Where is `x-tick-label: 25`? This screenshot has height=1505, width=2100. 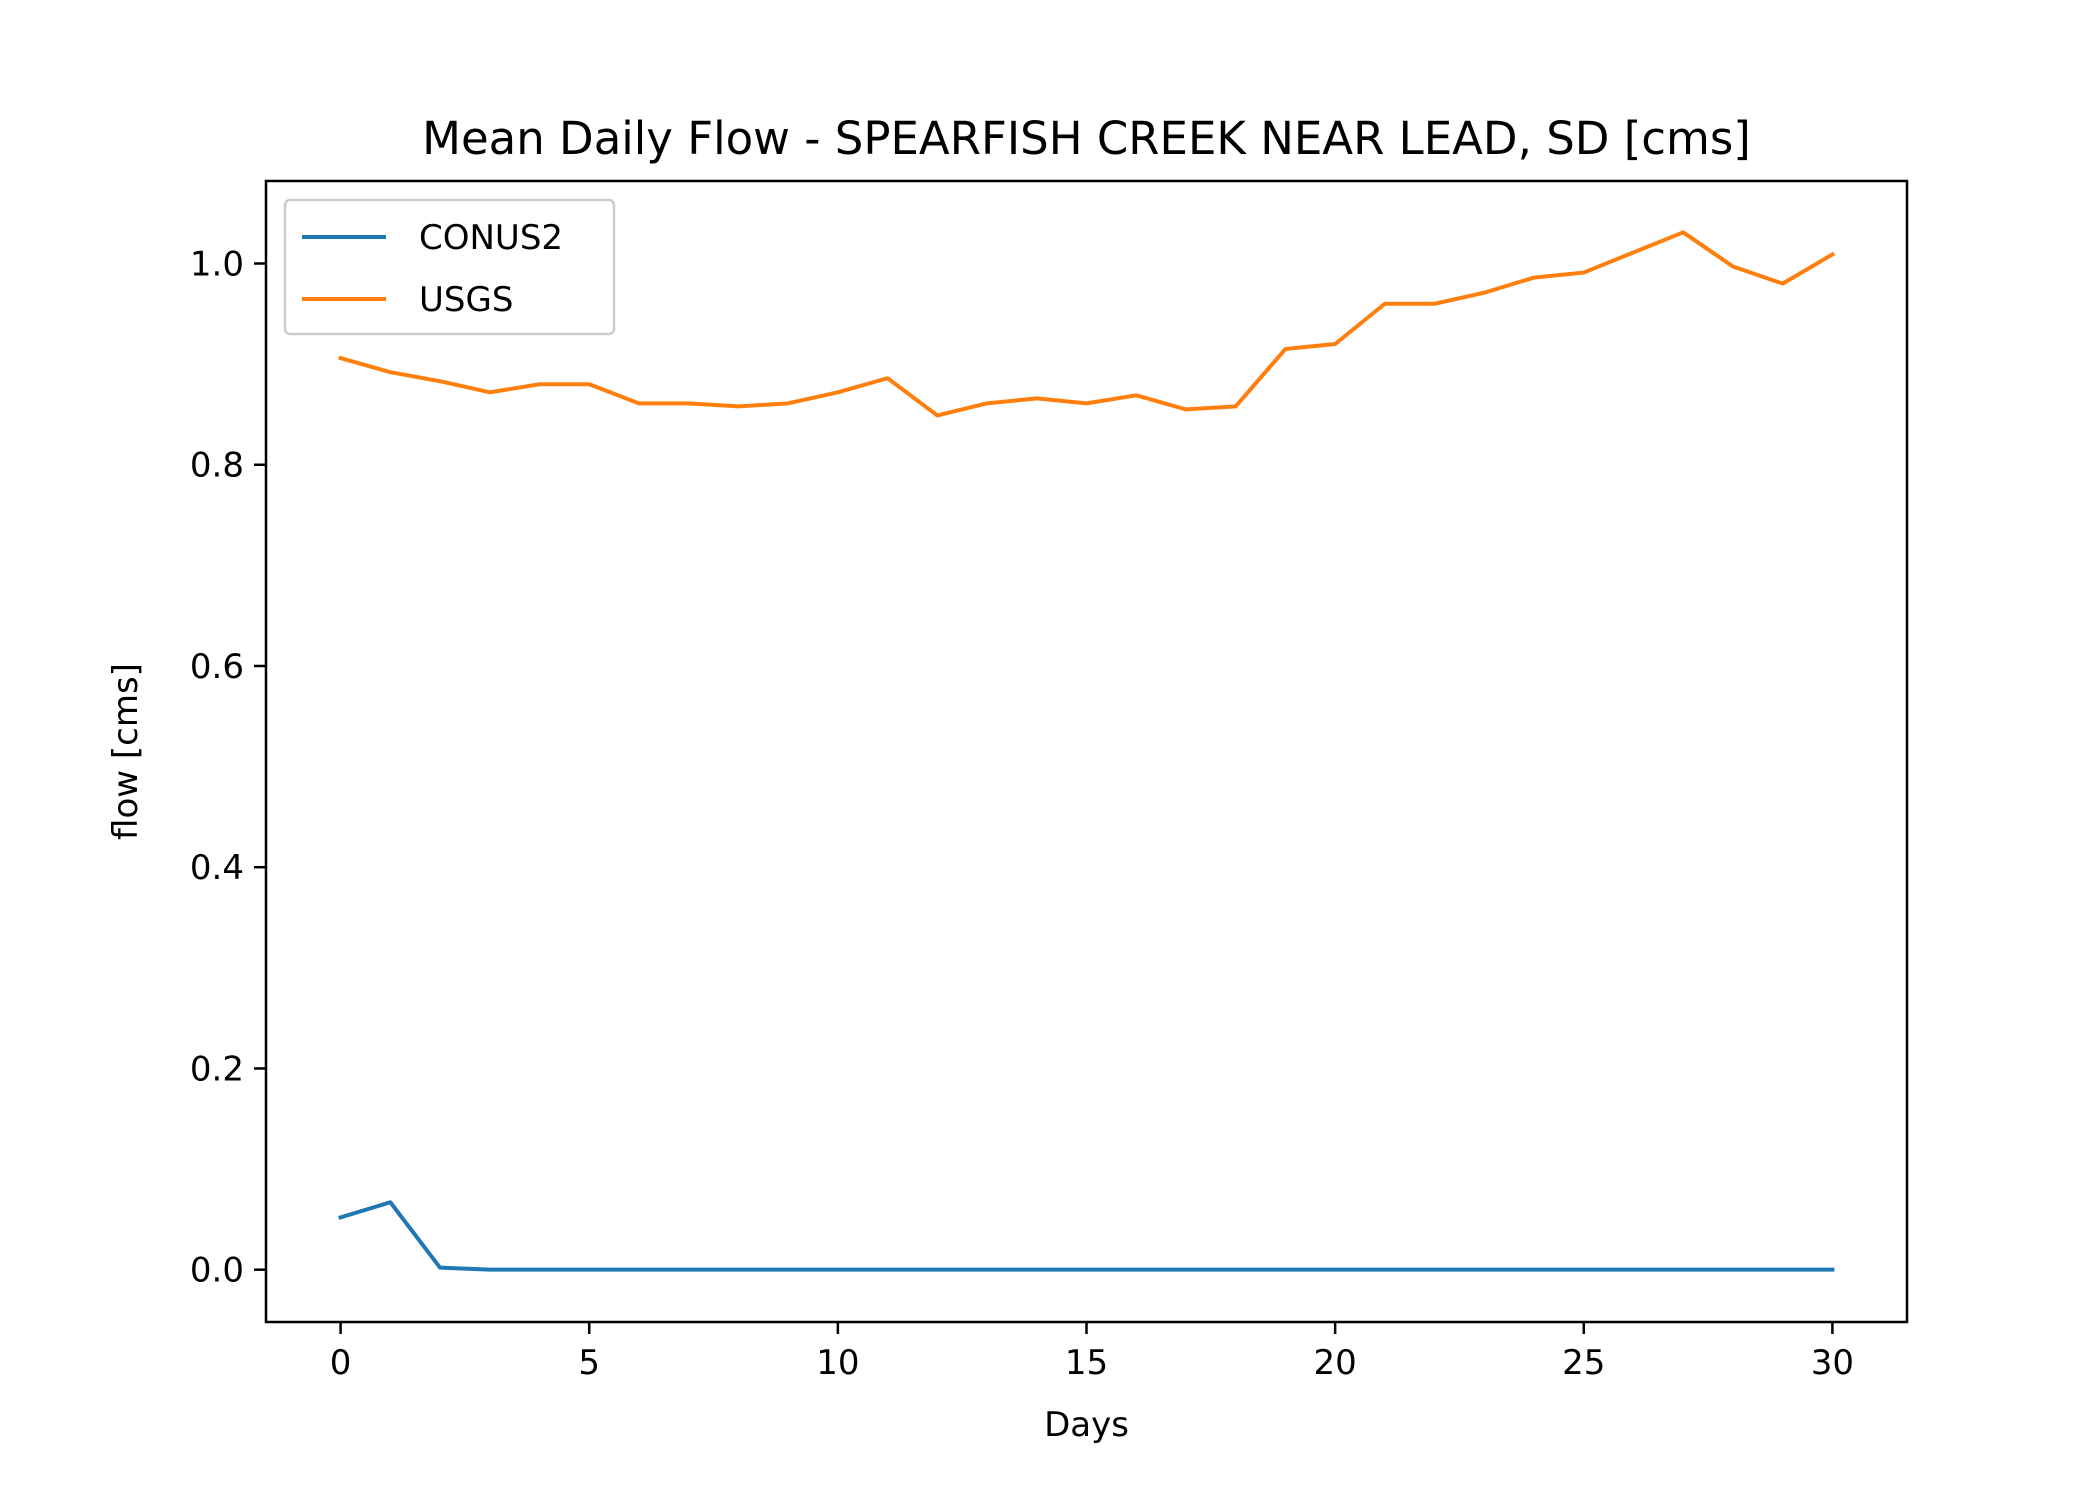
x-tick-label: 25 is located at coordinates (1583, 1363).